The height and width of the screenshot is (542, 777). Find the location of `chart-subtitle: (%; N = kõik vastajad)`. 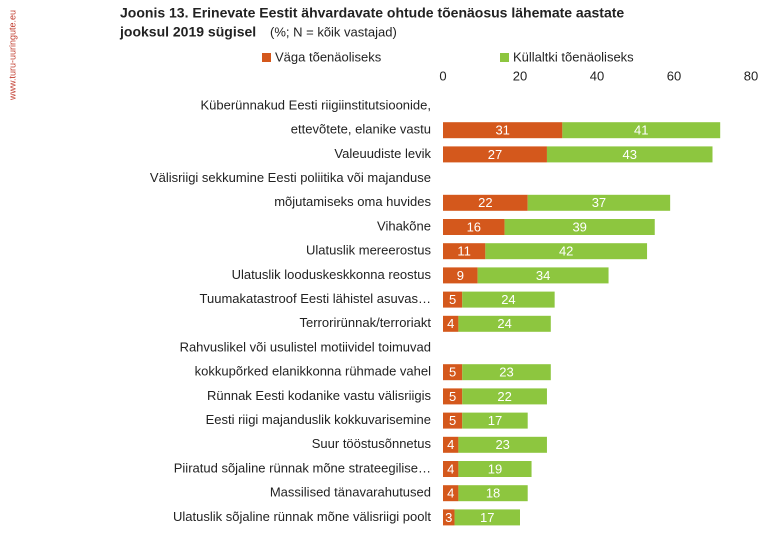

chart-subtitle: (%; N = kõik vastajad) is located at coordinates (333, 31).